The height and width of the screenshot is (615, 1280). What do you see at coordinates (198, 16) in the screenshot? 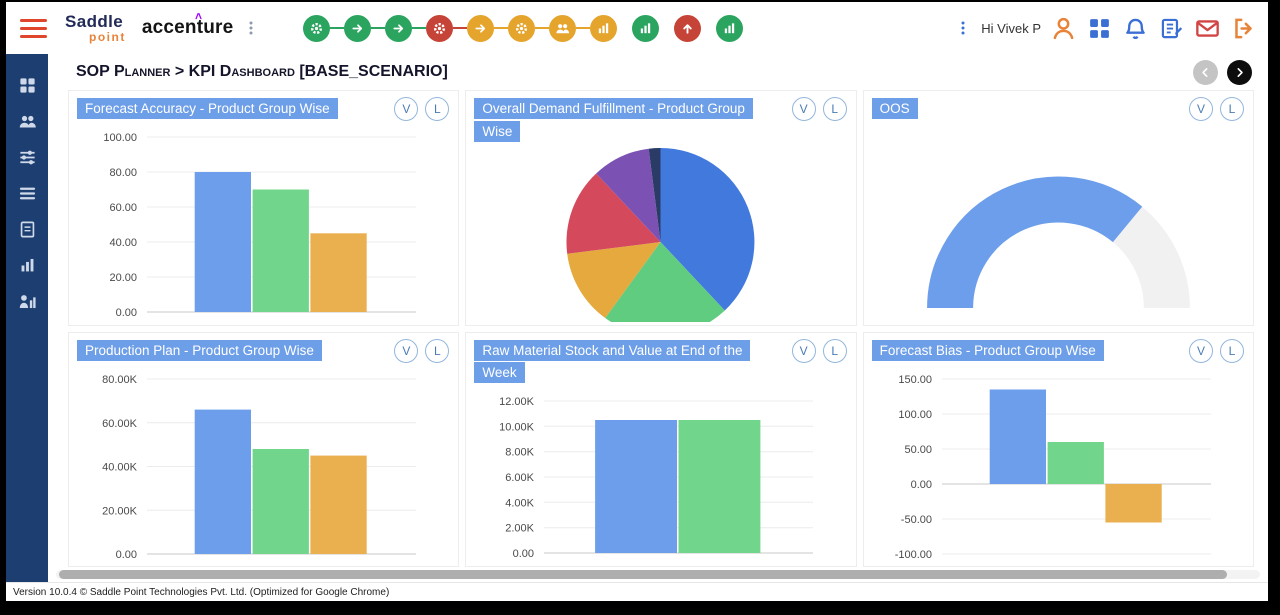
I see `accenture-chevron-icon: >` at bounding box center [198, 16].